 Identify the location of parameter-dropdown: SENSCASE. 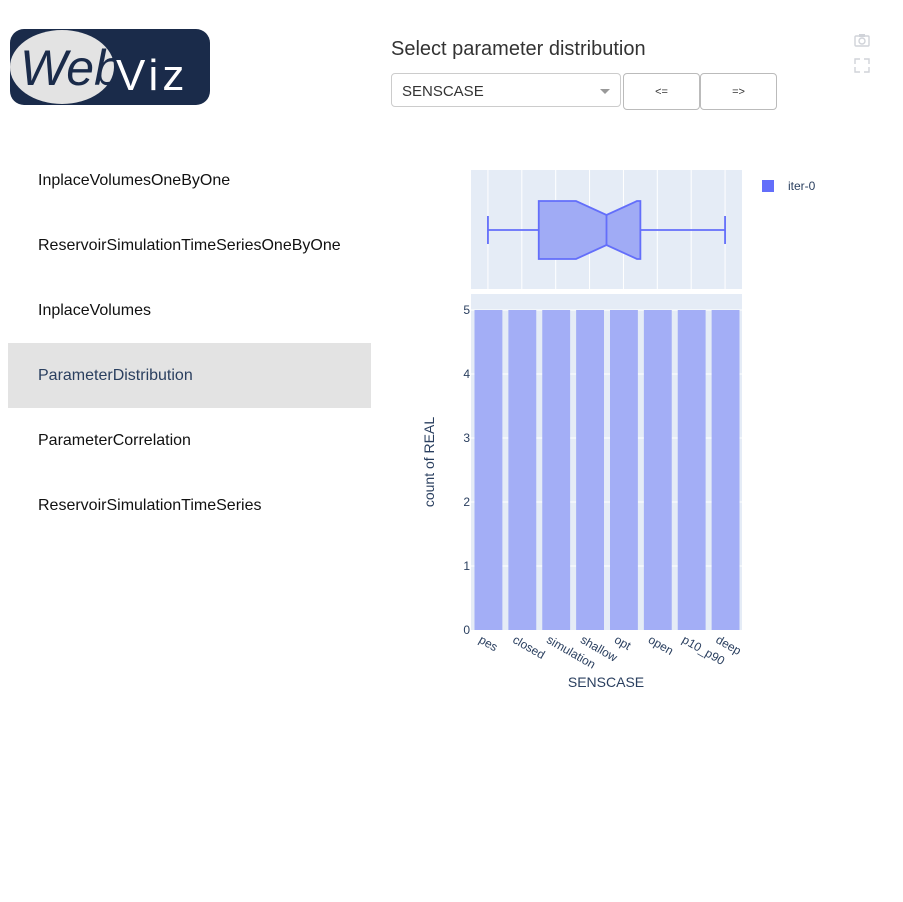
(506, 90).